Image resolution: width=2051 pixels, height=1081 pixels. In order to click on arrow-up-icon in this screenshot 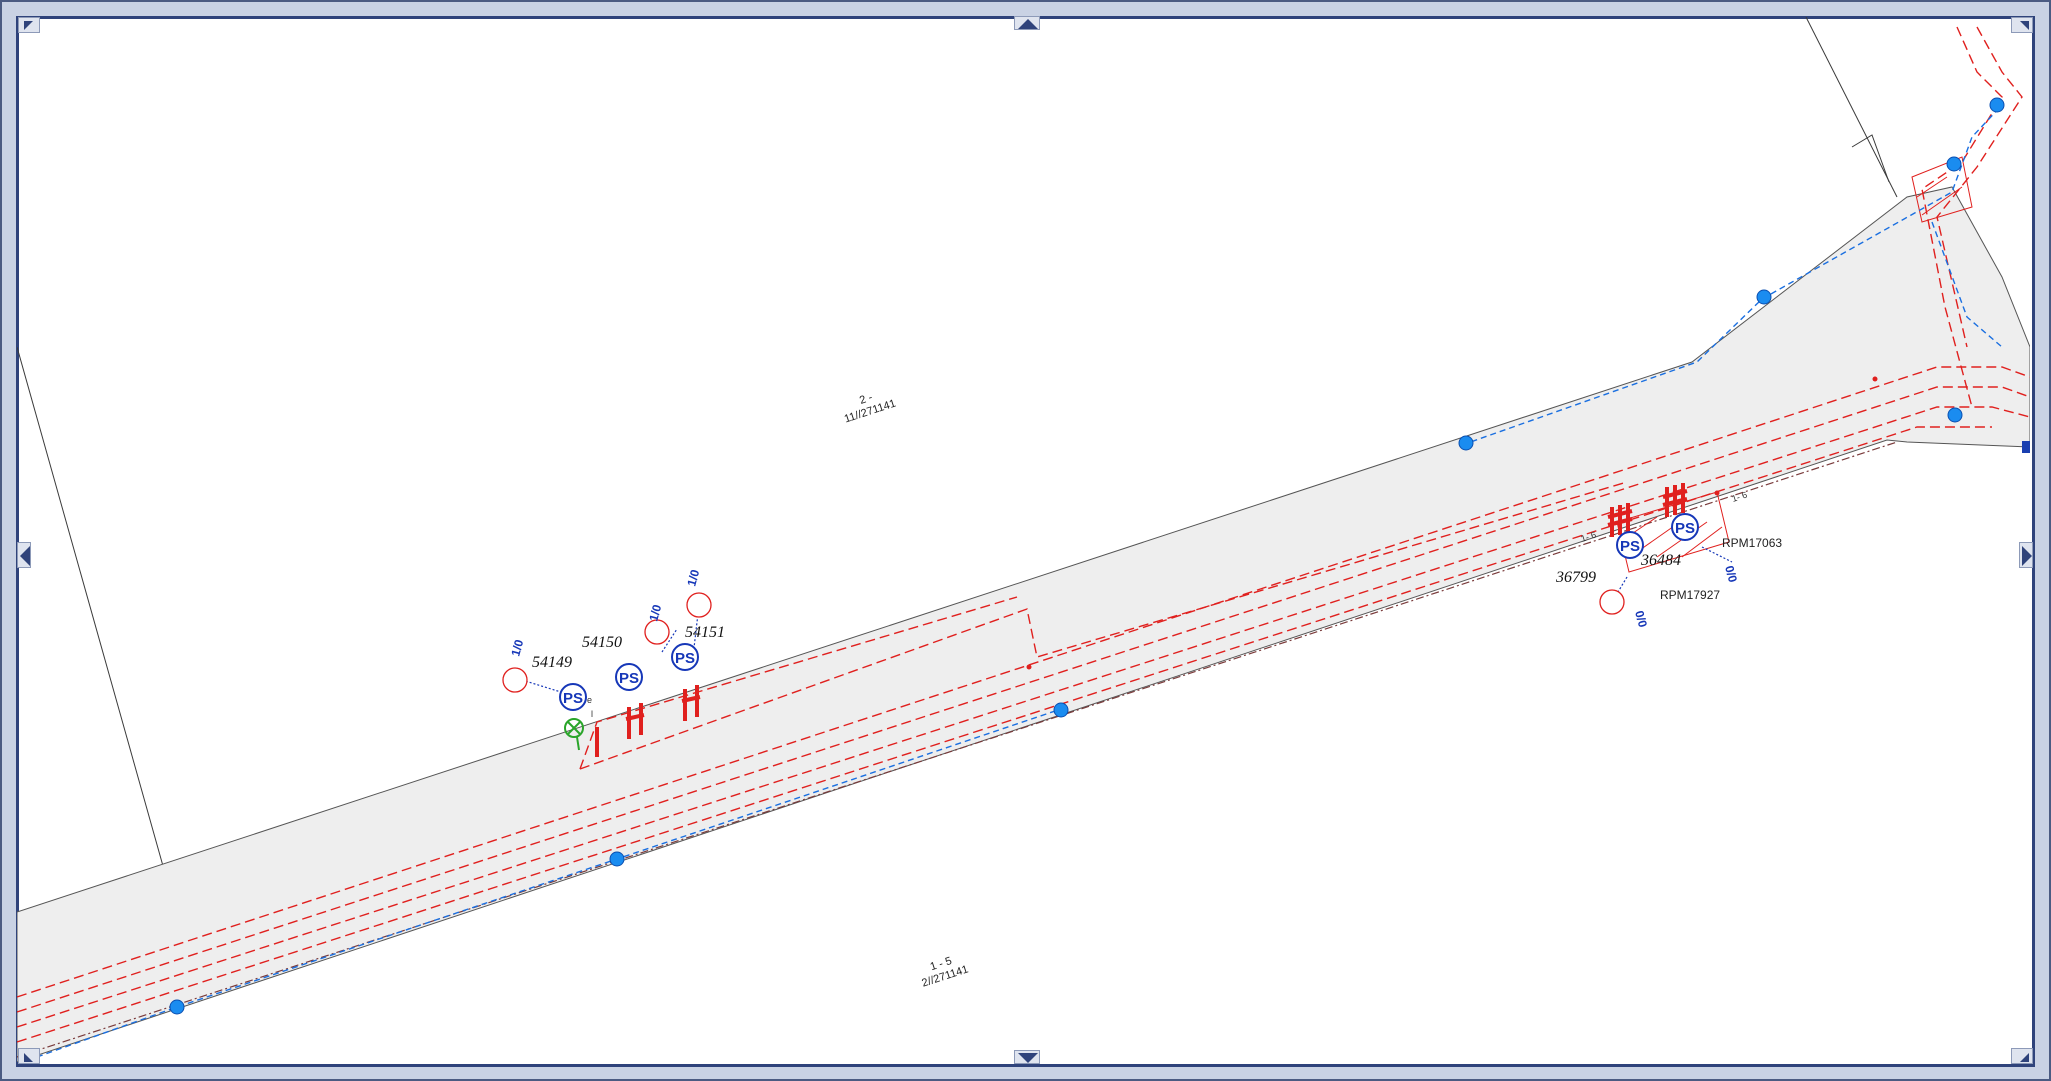, I will do `click(1028, 24)`.